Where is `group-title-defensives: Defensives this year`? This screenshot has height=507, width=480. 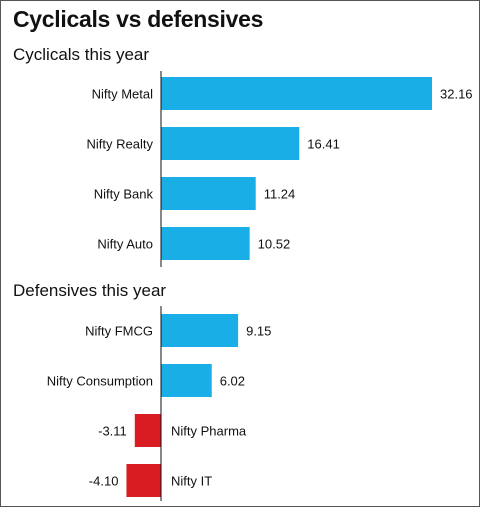 group-title-defensives: Defensives this year is located at coordinates (90, 290).